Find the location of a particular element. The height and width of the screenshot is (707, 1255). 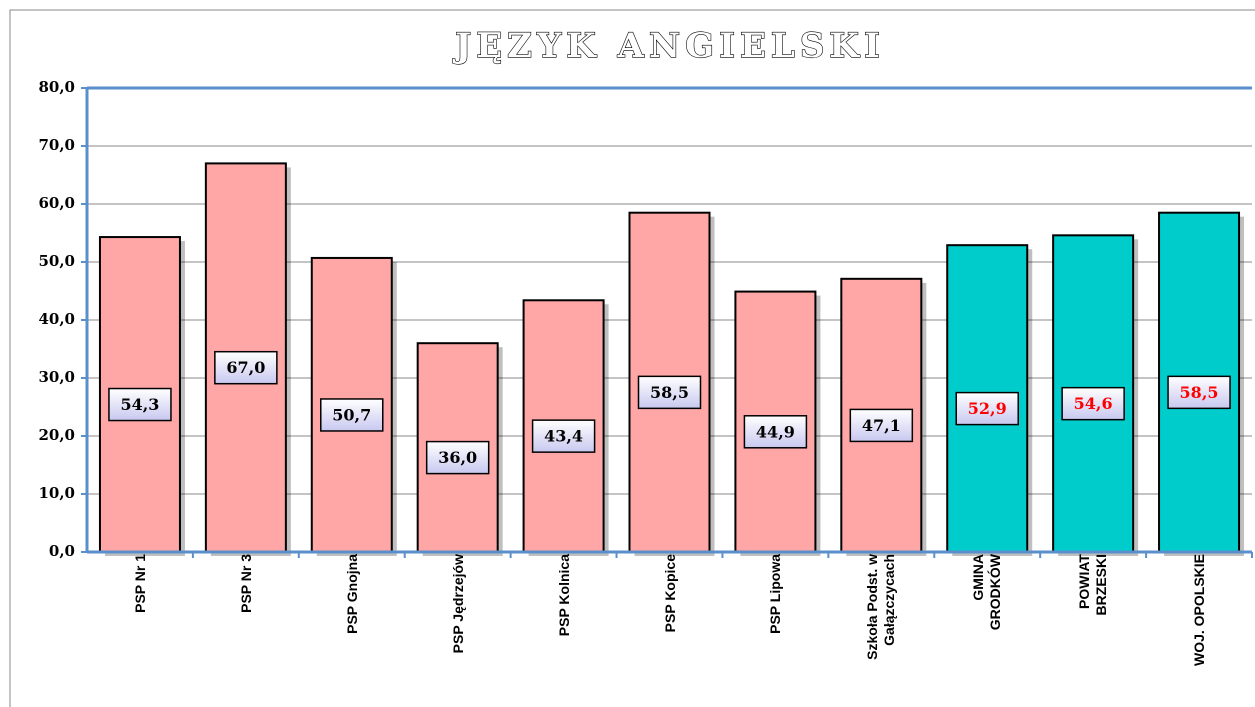

y-tick-label: 0,0 is located at coordinates (62, 551).